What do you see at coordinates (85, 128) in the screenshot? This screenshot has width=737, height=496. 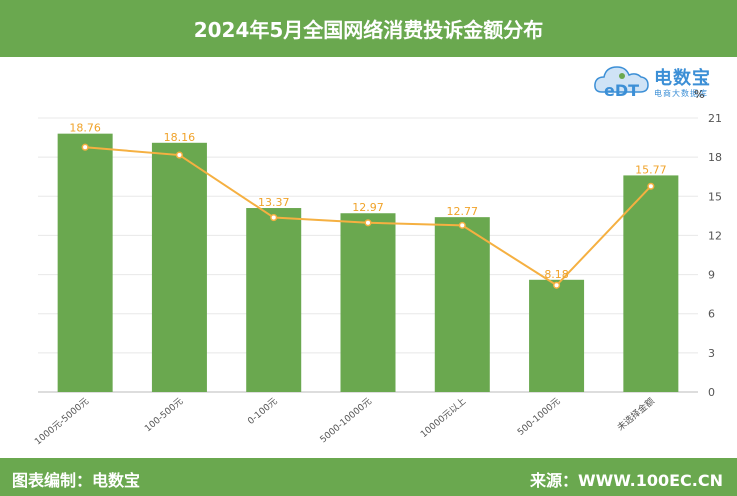 I see `data-label: 18.76` at bounding box center [85, 128].